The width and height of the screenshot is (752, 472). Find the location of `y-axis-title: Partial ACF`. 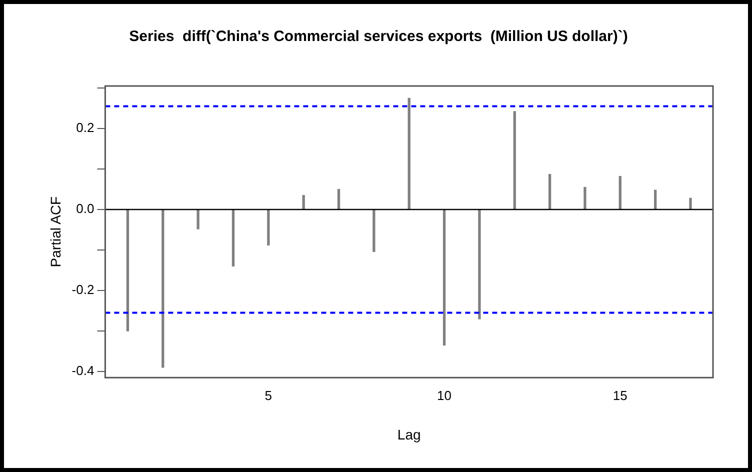

y-axis-title: Partial ACF is located at coordinates (55, 232).